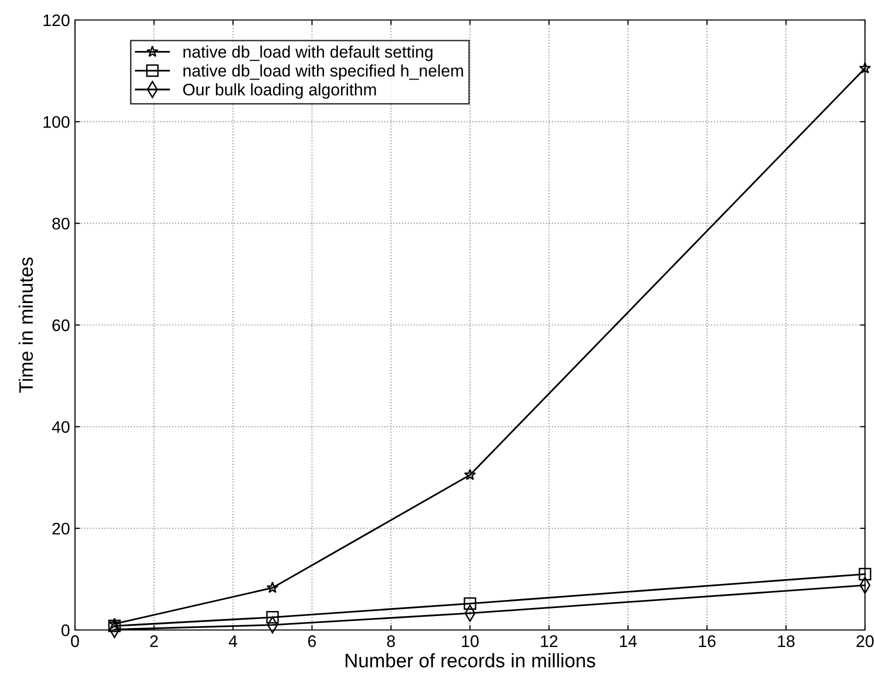 Image resolution: width=874 pixels, height=681 pixels. I want to click on x-tick-label: 0, so click(75, 641).